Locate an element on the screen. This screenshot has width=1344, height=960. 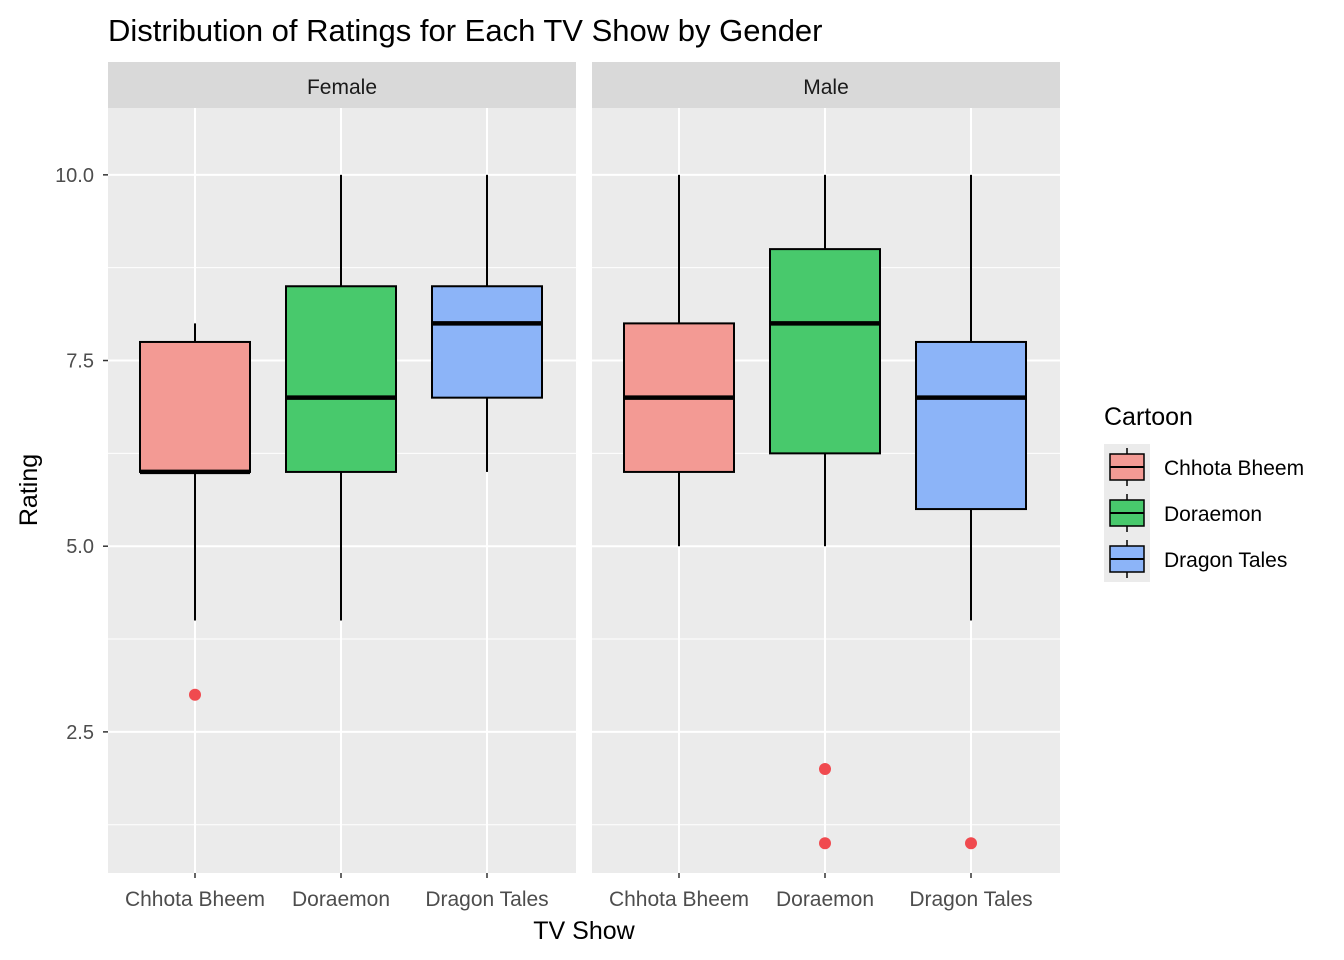
box-chhota-bheem is located at coordinates (195, 406).